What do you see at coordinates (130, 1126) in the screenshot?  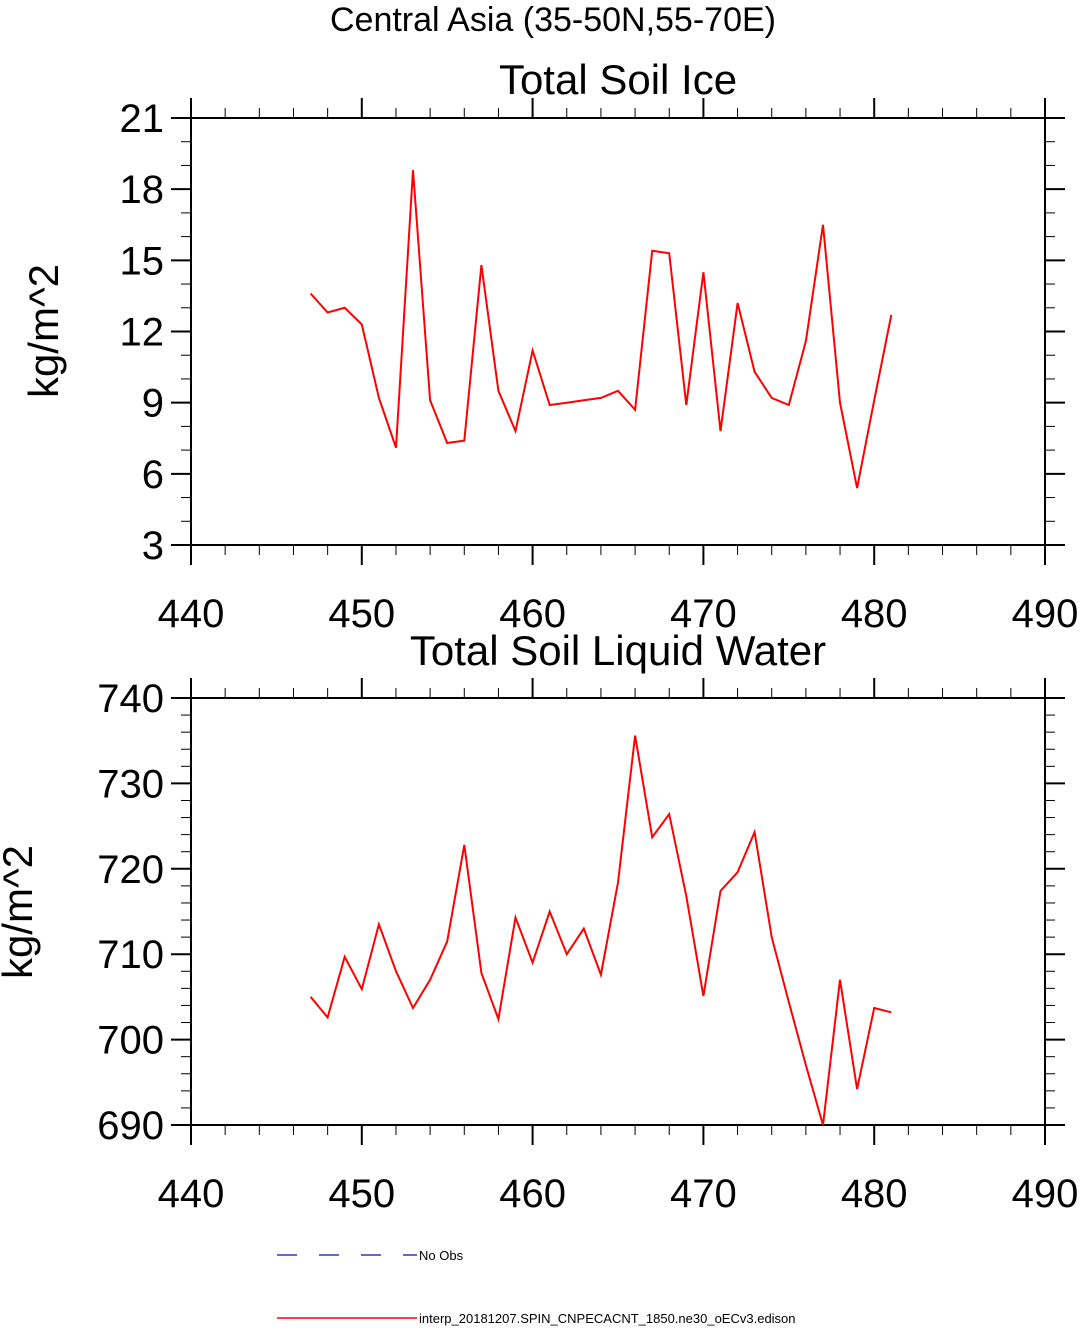 I see `y-tick-label: 690` at bounding box center [130, 1126].